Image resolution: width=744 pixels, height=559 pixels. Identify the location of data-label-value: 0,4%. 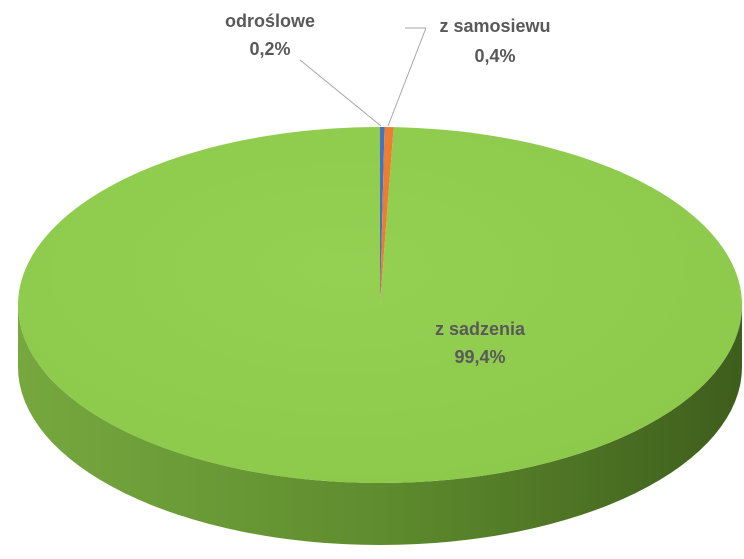
(494, 56).